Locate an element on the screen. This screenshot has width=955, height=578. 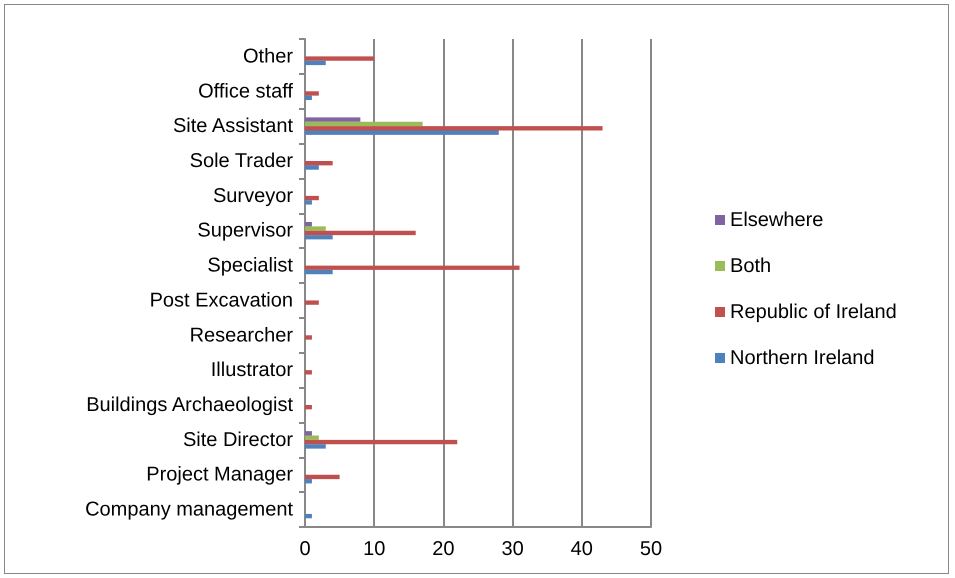
legend-label: Both is located at coordinates (751, 266).